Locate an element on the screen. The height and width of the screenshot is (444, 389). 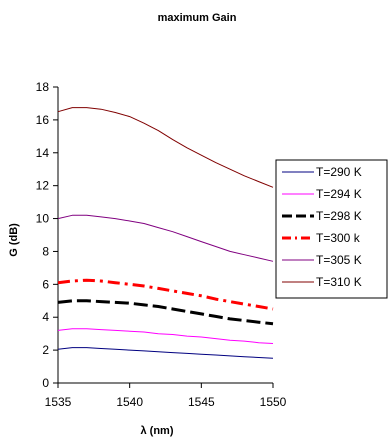
y-tick-label: 2 is located at coordinates (45, 350).